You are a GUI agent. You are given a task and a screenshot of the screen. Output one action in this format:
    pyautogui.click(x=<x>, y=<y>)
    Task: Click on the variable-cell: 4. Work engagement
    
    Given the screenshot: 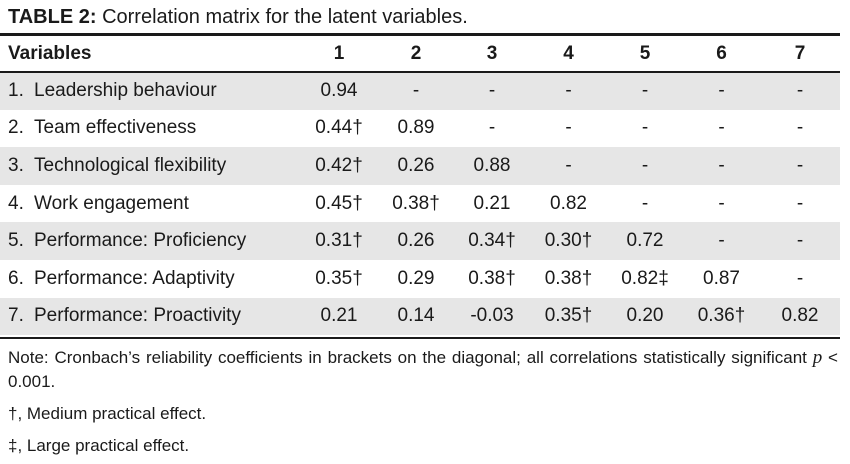 What is the action you would take?
    pyautogui.click(x=150, y=204)
    